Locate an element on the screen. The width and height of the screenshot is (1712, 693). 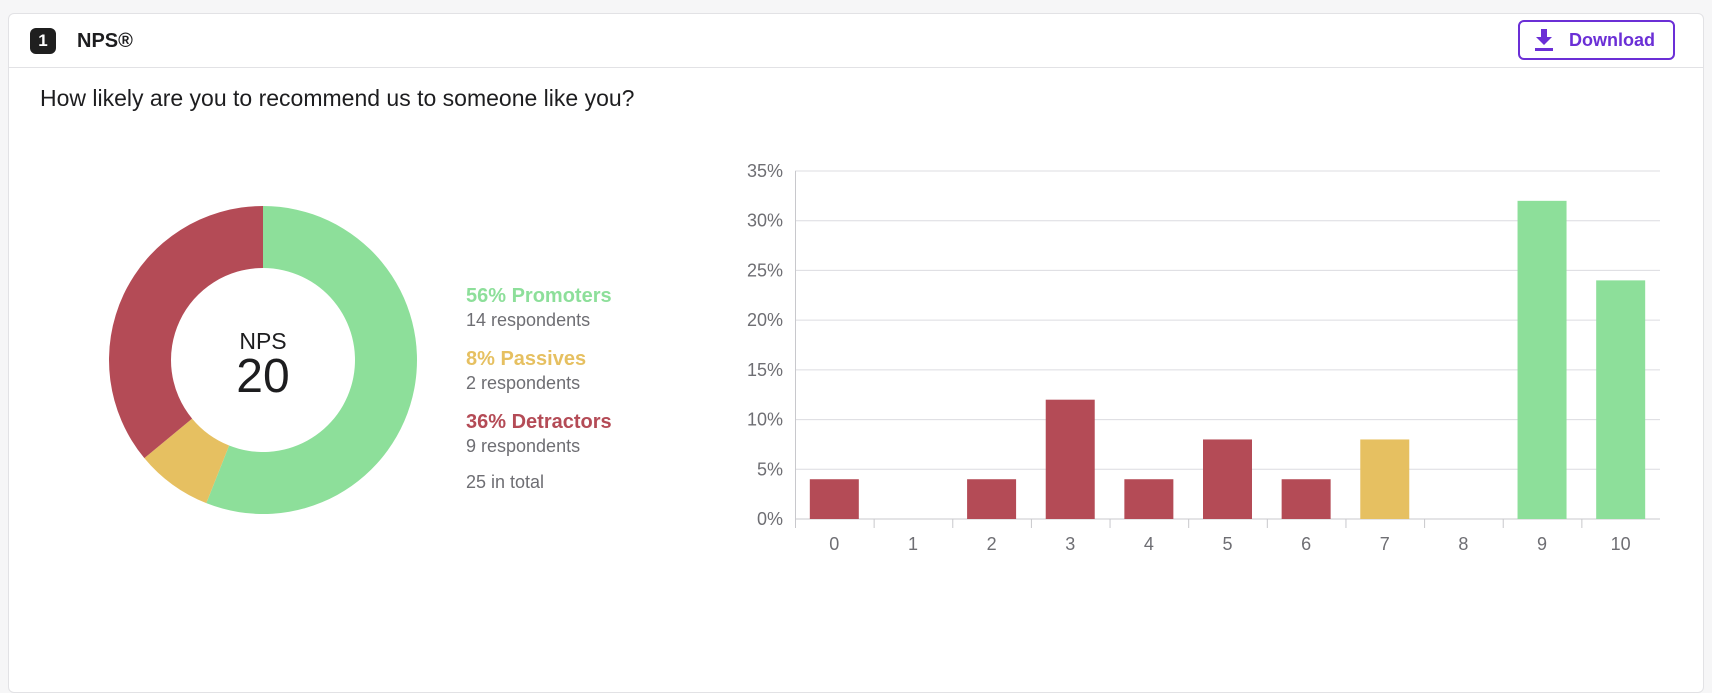
question-type-title: NPS® is located at coordinates (105, 41).